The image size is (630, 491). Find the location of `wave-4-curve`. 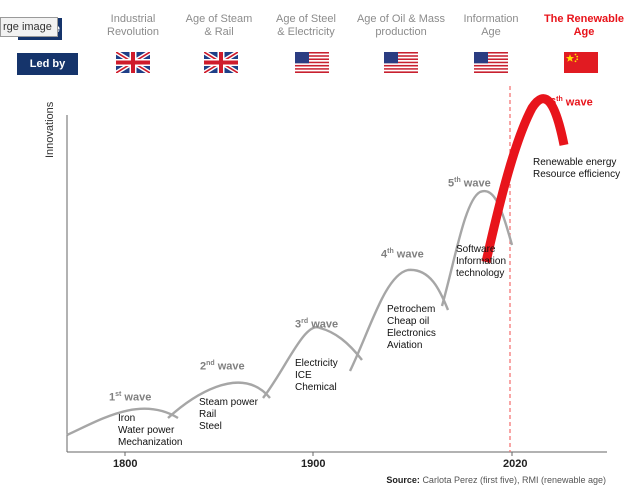

wave-4-curve is located at coordinates (399, 320).